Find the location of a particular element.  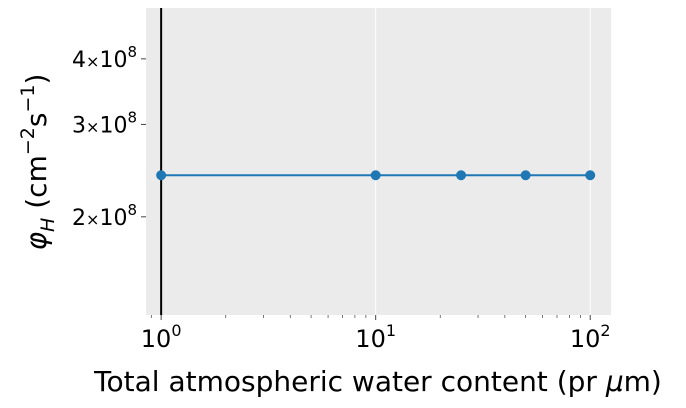

y-tick-label: 3×10⁸ is located at coordinates (104, 123).